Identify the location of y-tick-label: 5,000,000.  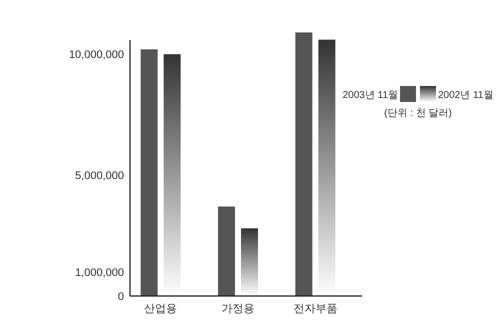
(99, 176).